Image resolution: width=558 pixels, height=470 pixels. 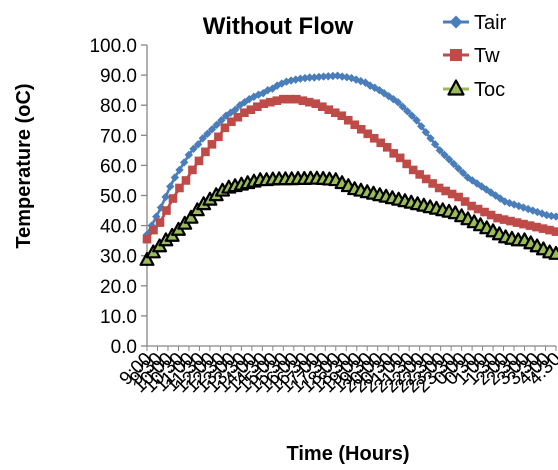 I want to click on y-tick-label: 90.0, so click(x=118, y=76).